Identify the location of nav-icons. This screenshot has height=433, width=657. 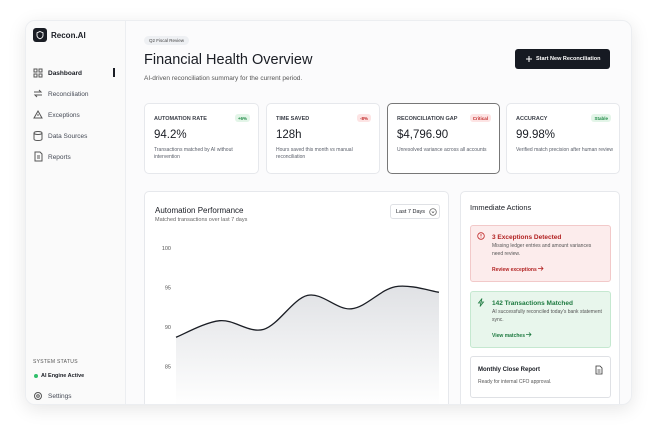
(38, 115).